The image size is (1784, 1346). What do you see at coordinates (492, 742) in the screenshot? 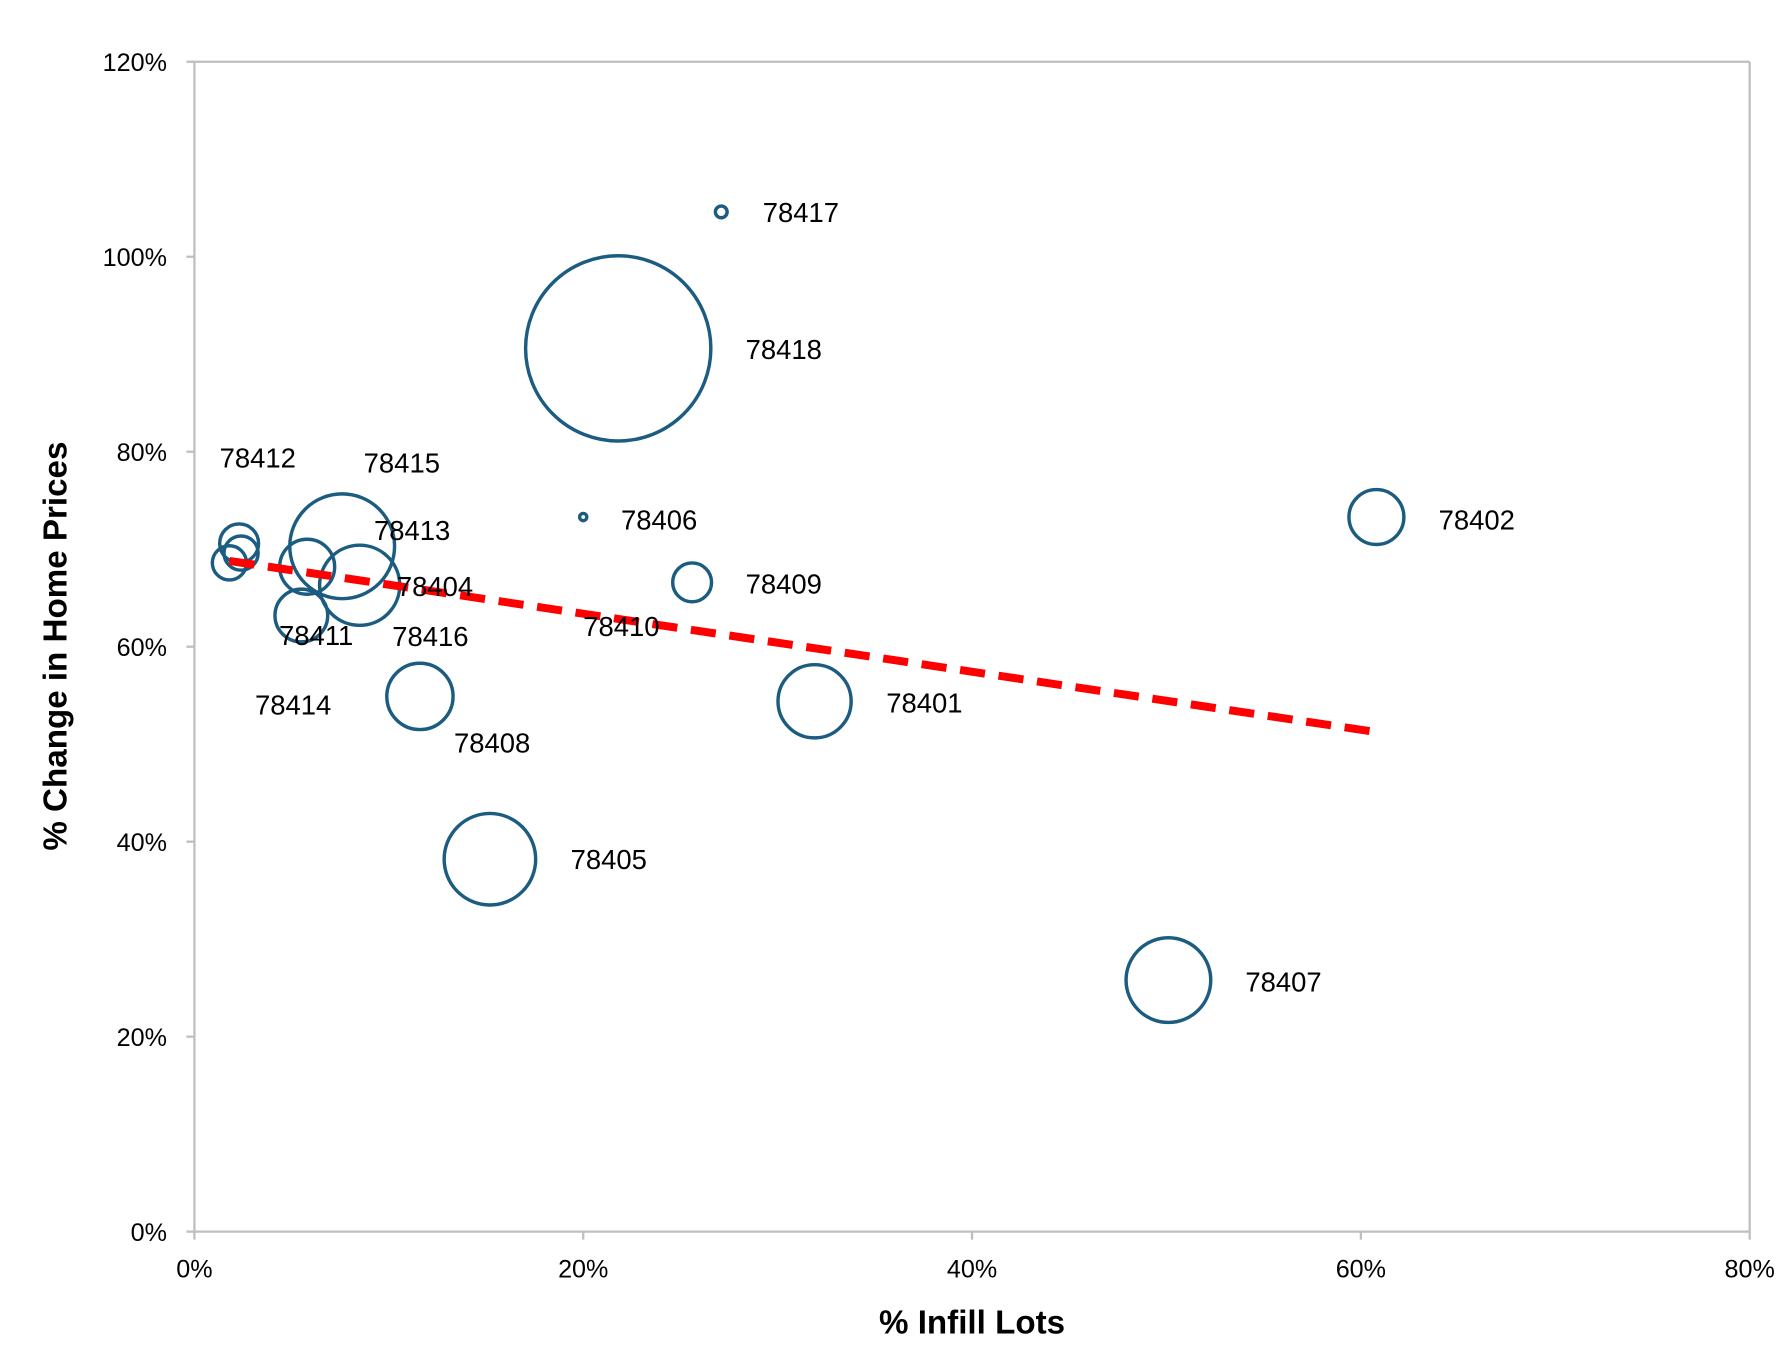
I see `data-label-78408: 78408` at bounding box center [492, 742].